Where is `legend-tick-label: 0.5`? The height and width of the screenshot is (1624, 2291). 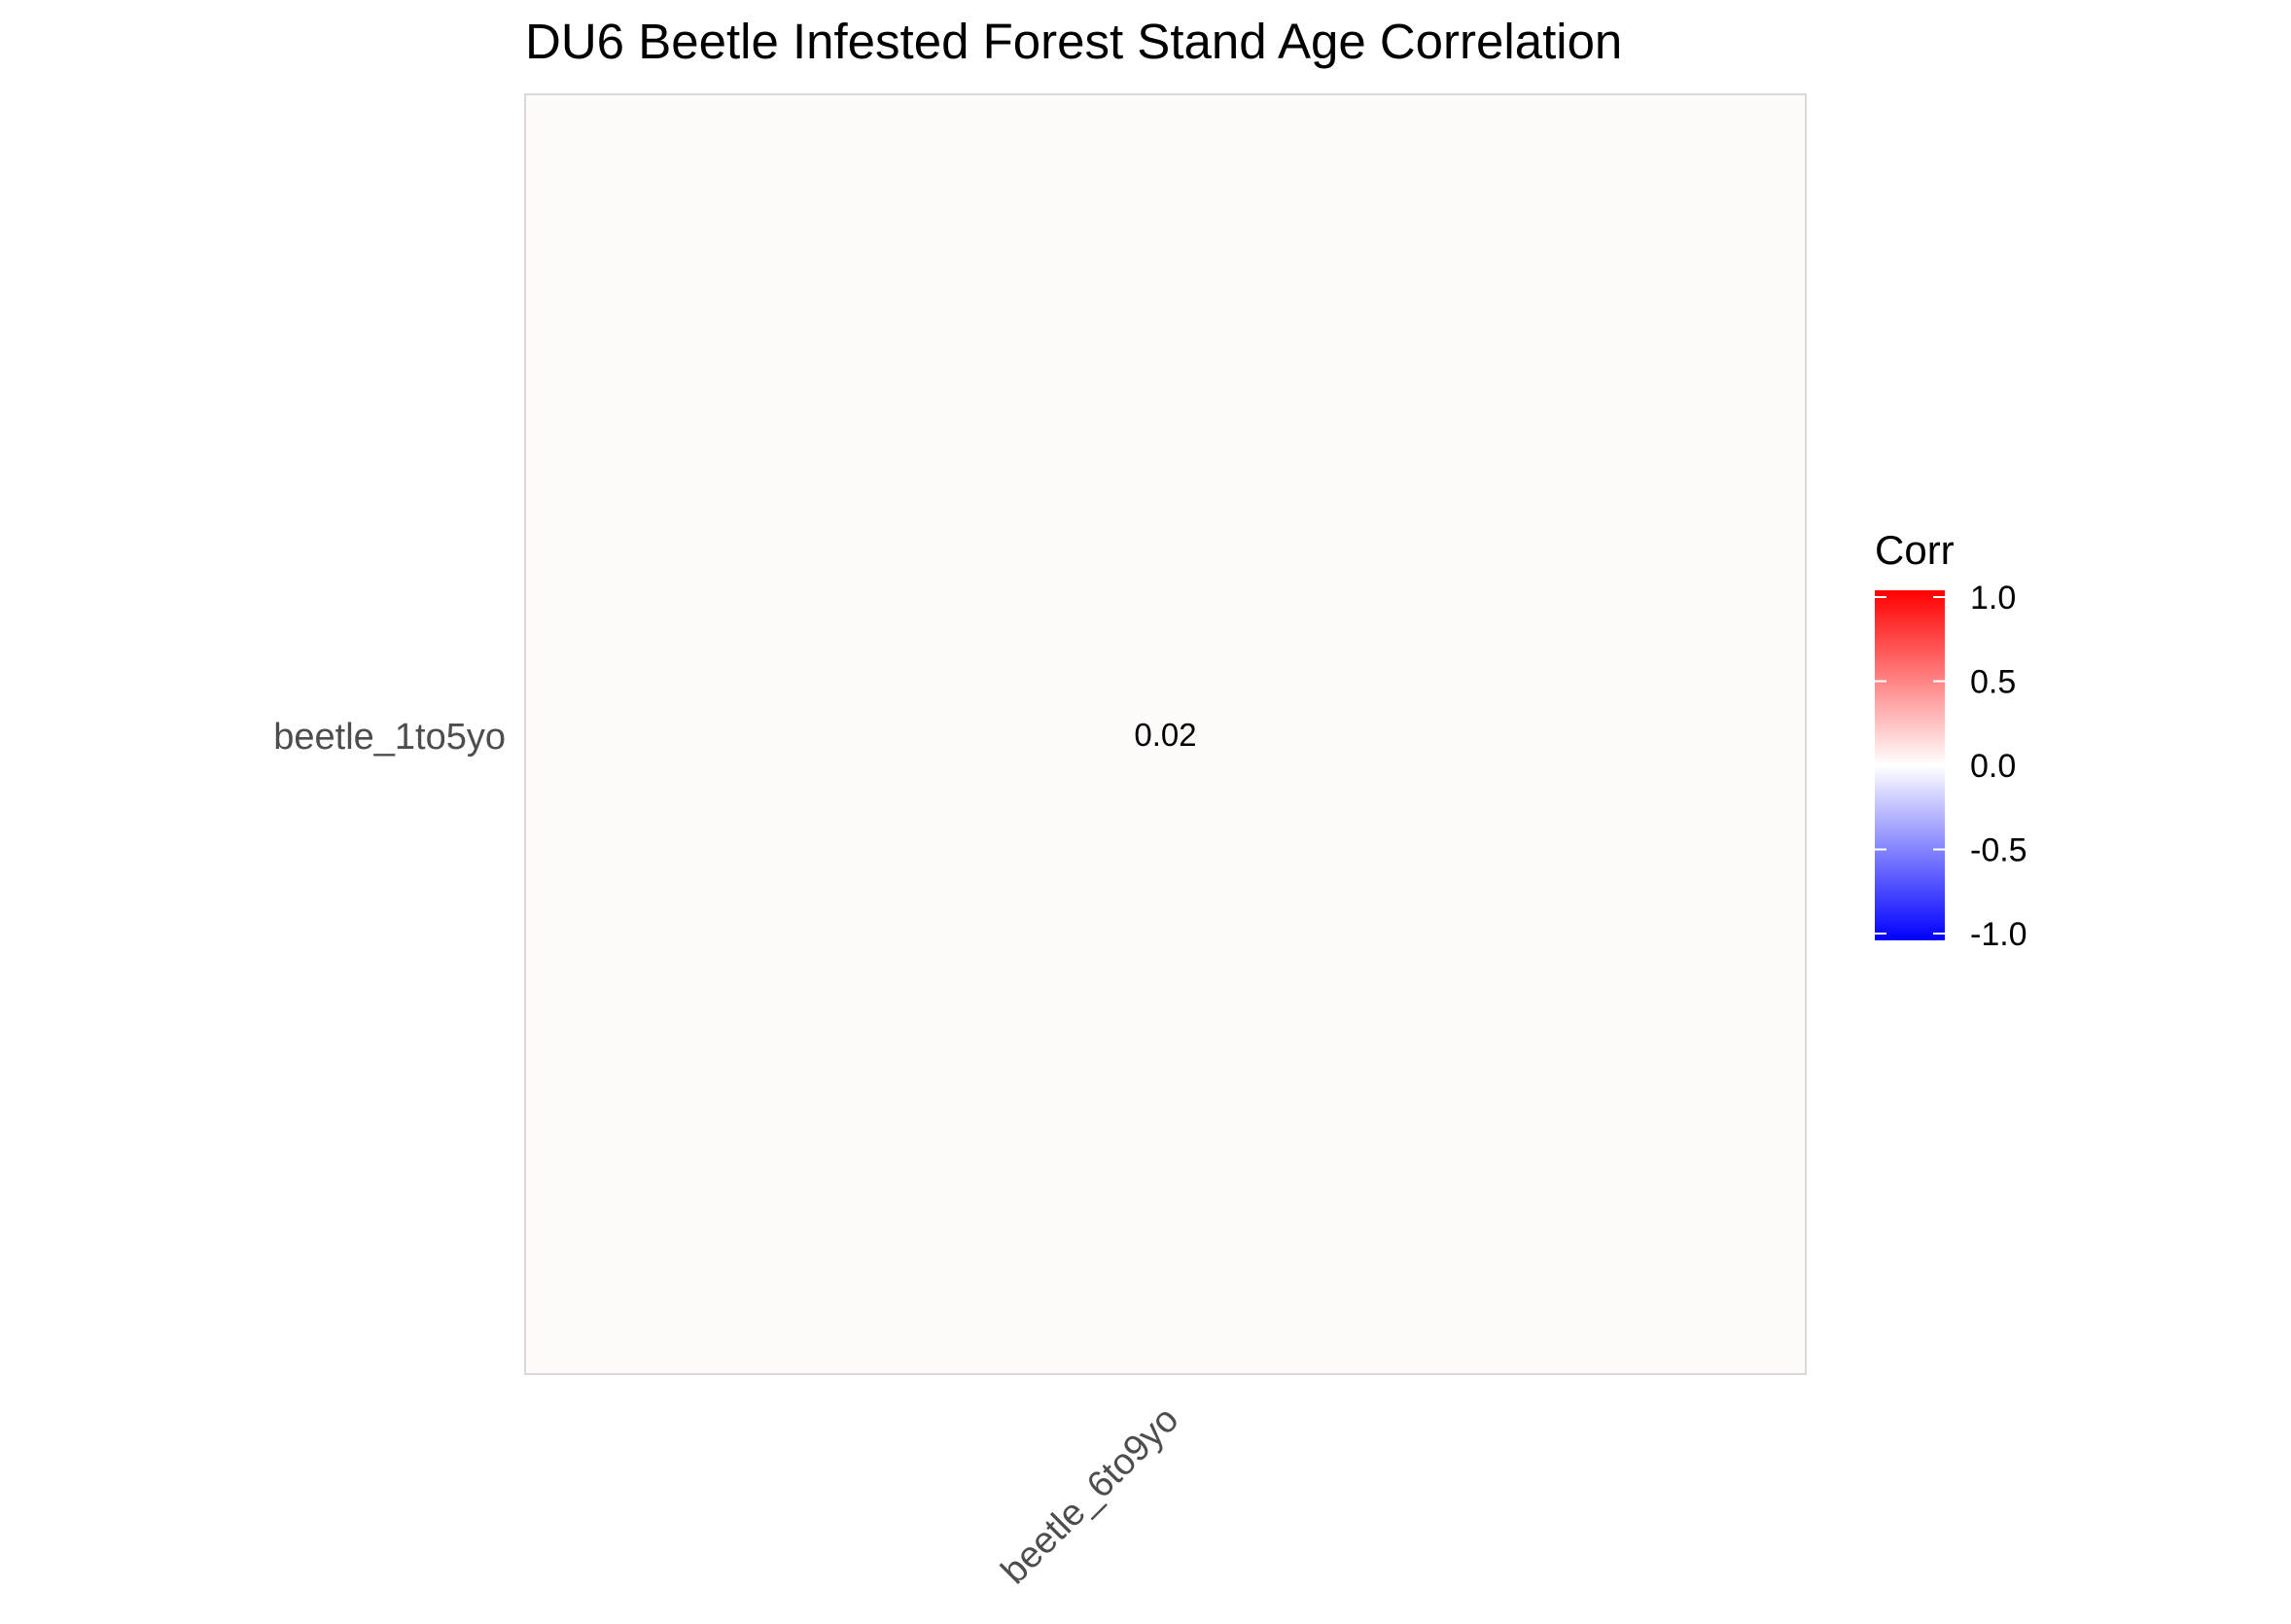 legend-tick-label: 0.5 is located at coordinates (1993, 682).